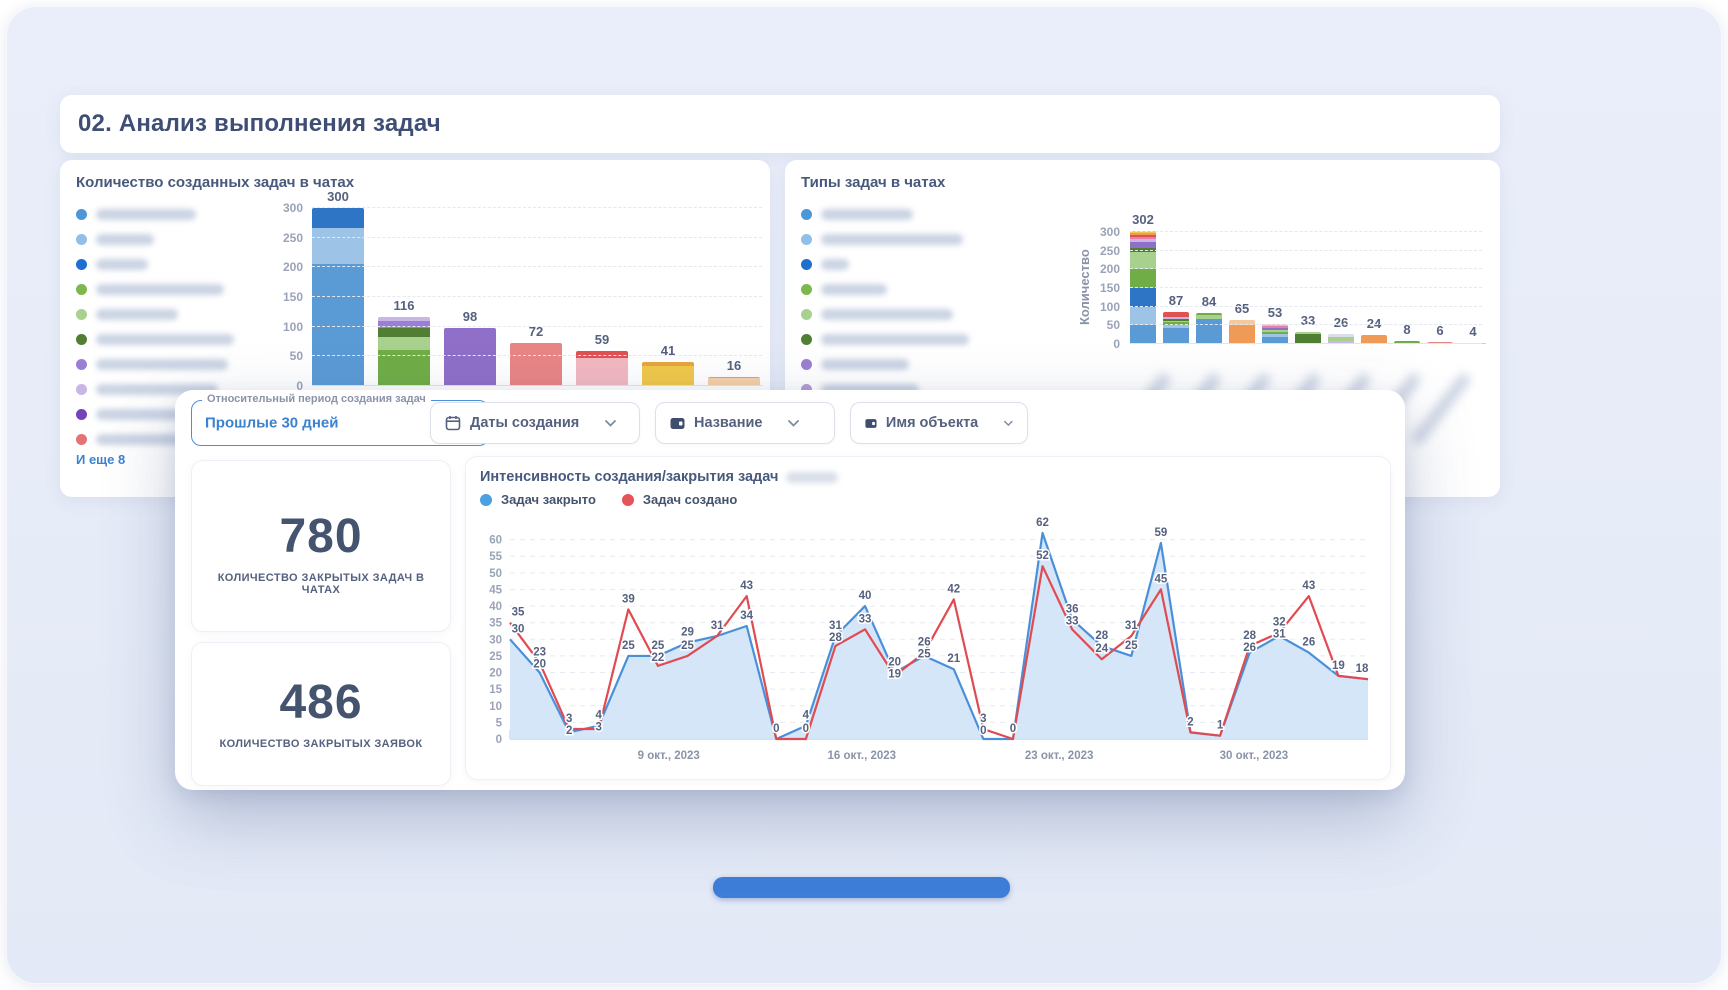 The image size is (1728, 990). I want to click on dropdown-label: Даты создания, so click(525, 423).